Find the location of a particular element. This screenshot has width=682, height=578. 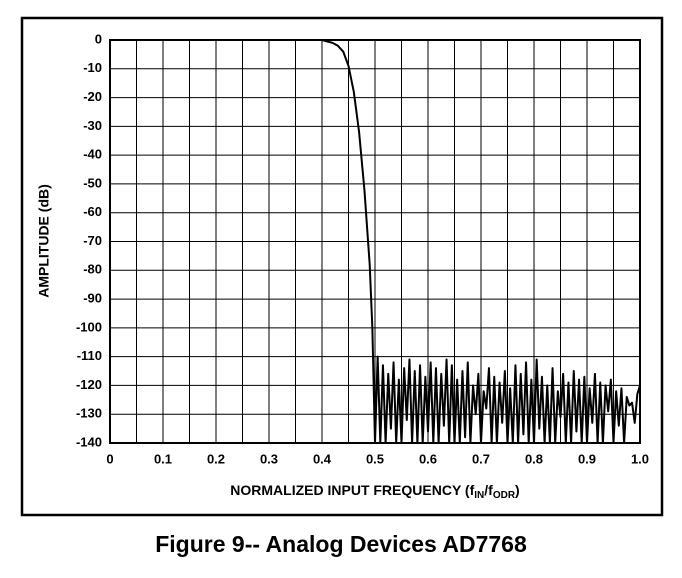

x-tick-label: 0.5 is located at coordinates (375, 458).